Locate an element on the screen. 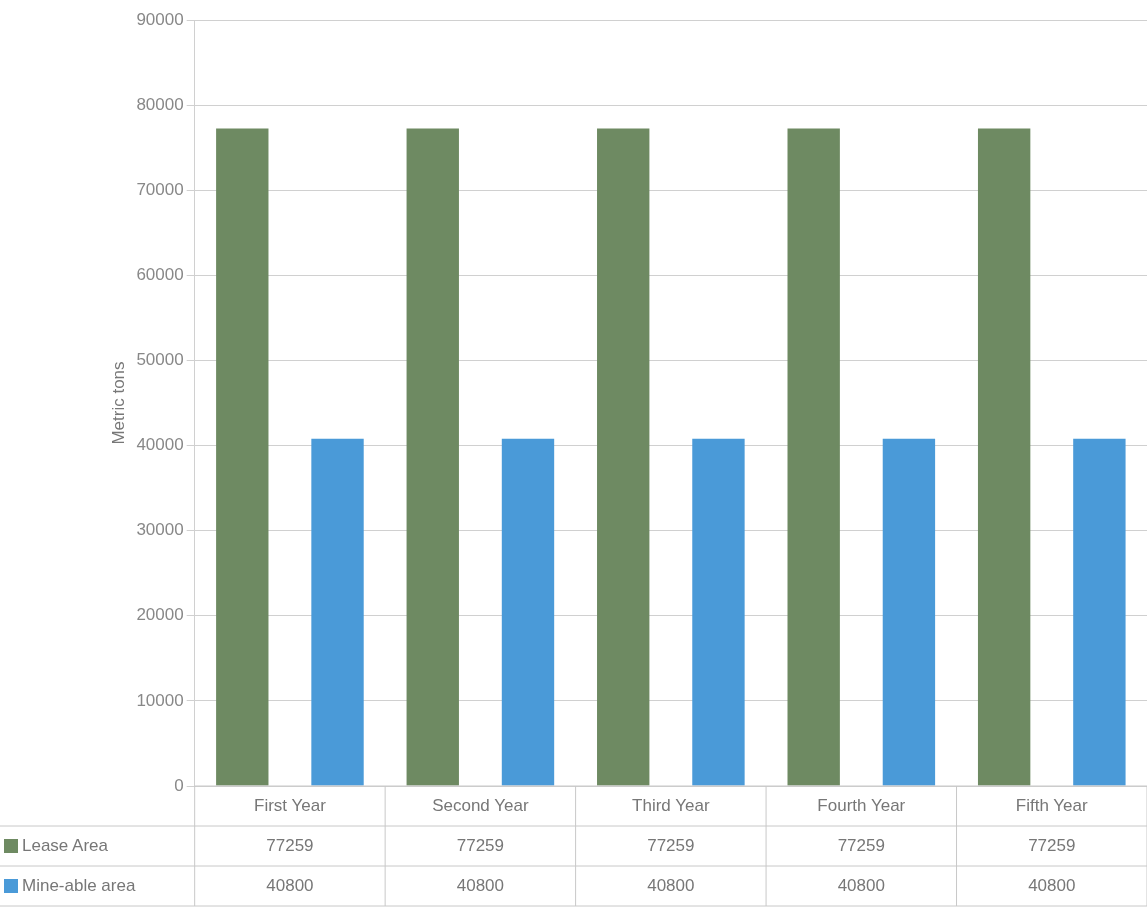 The height and width of the screenshot is (918, 1147). y-tick-label: 70000 is located at coordinates (160, 189).